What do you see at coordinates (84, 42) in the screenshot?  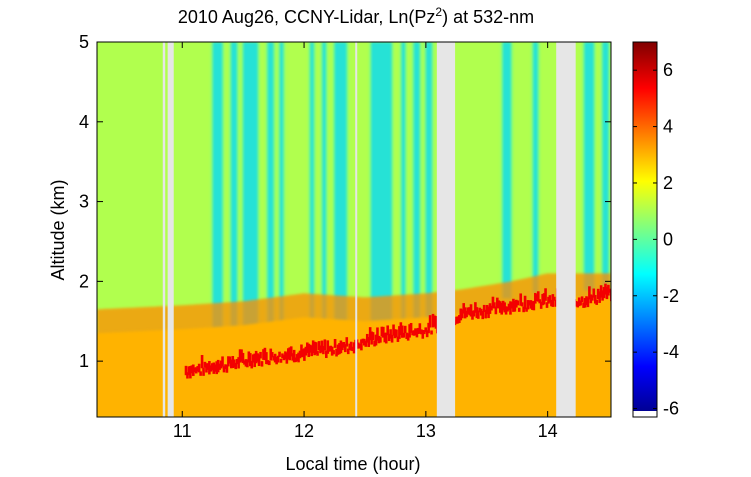 I see `y-tick-label: 5` at bounding box center [84, 42].